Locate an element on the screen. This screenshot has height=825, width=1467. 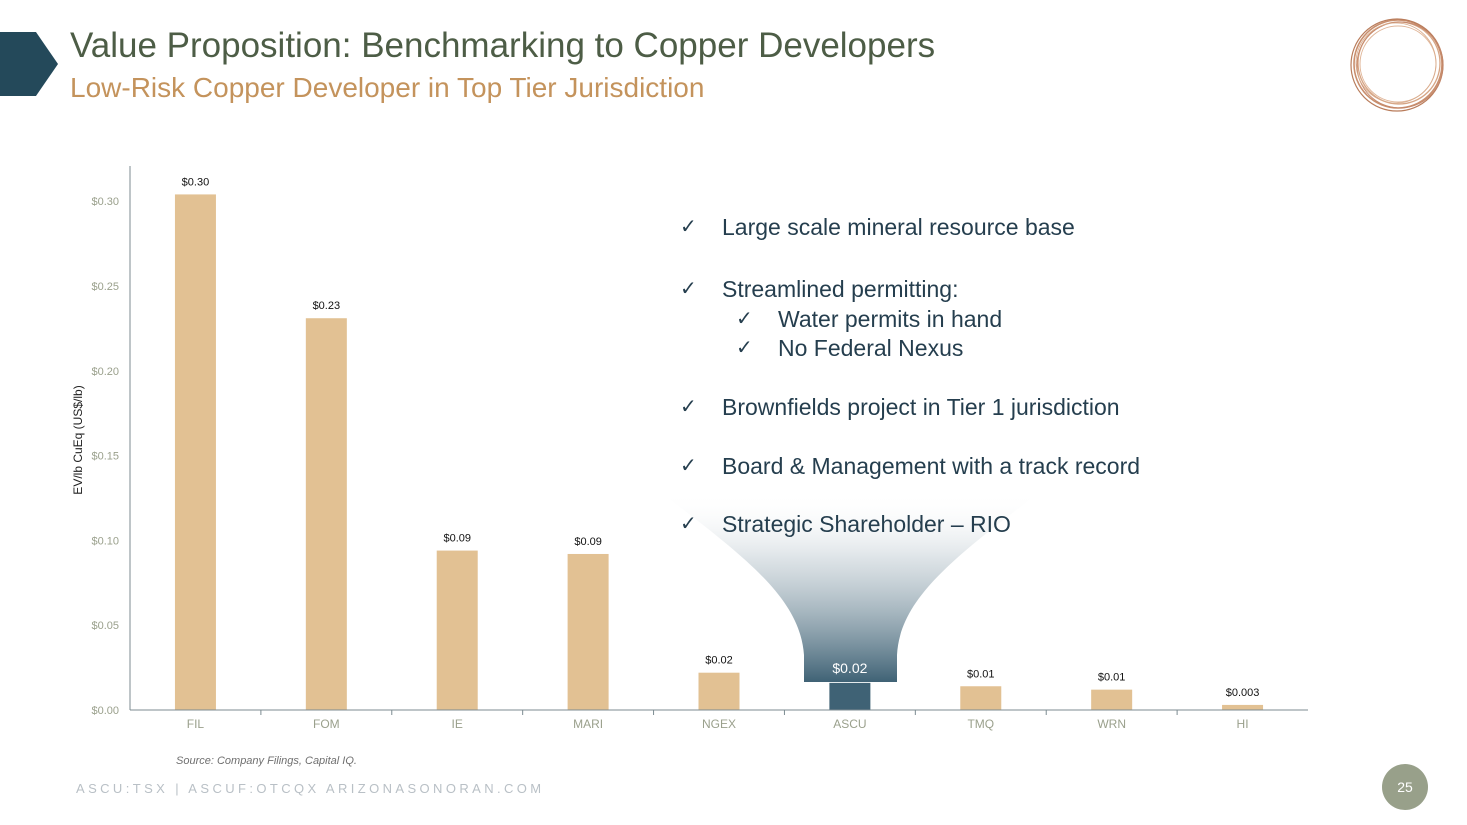
data-label: $0.003 is located at coordinates (1243, 693).